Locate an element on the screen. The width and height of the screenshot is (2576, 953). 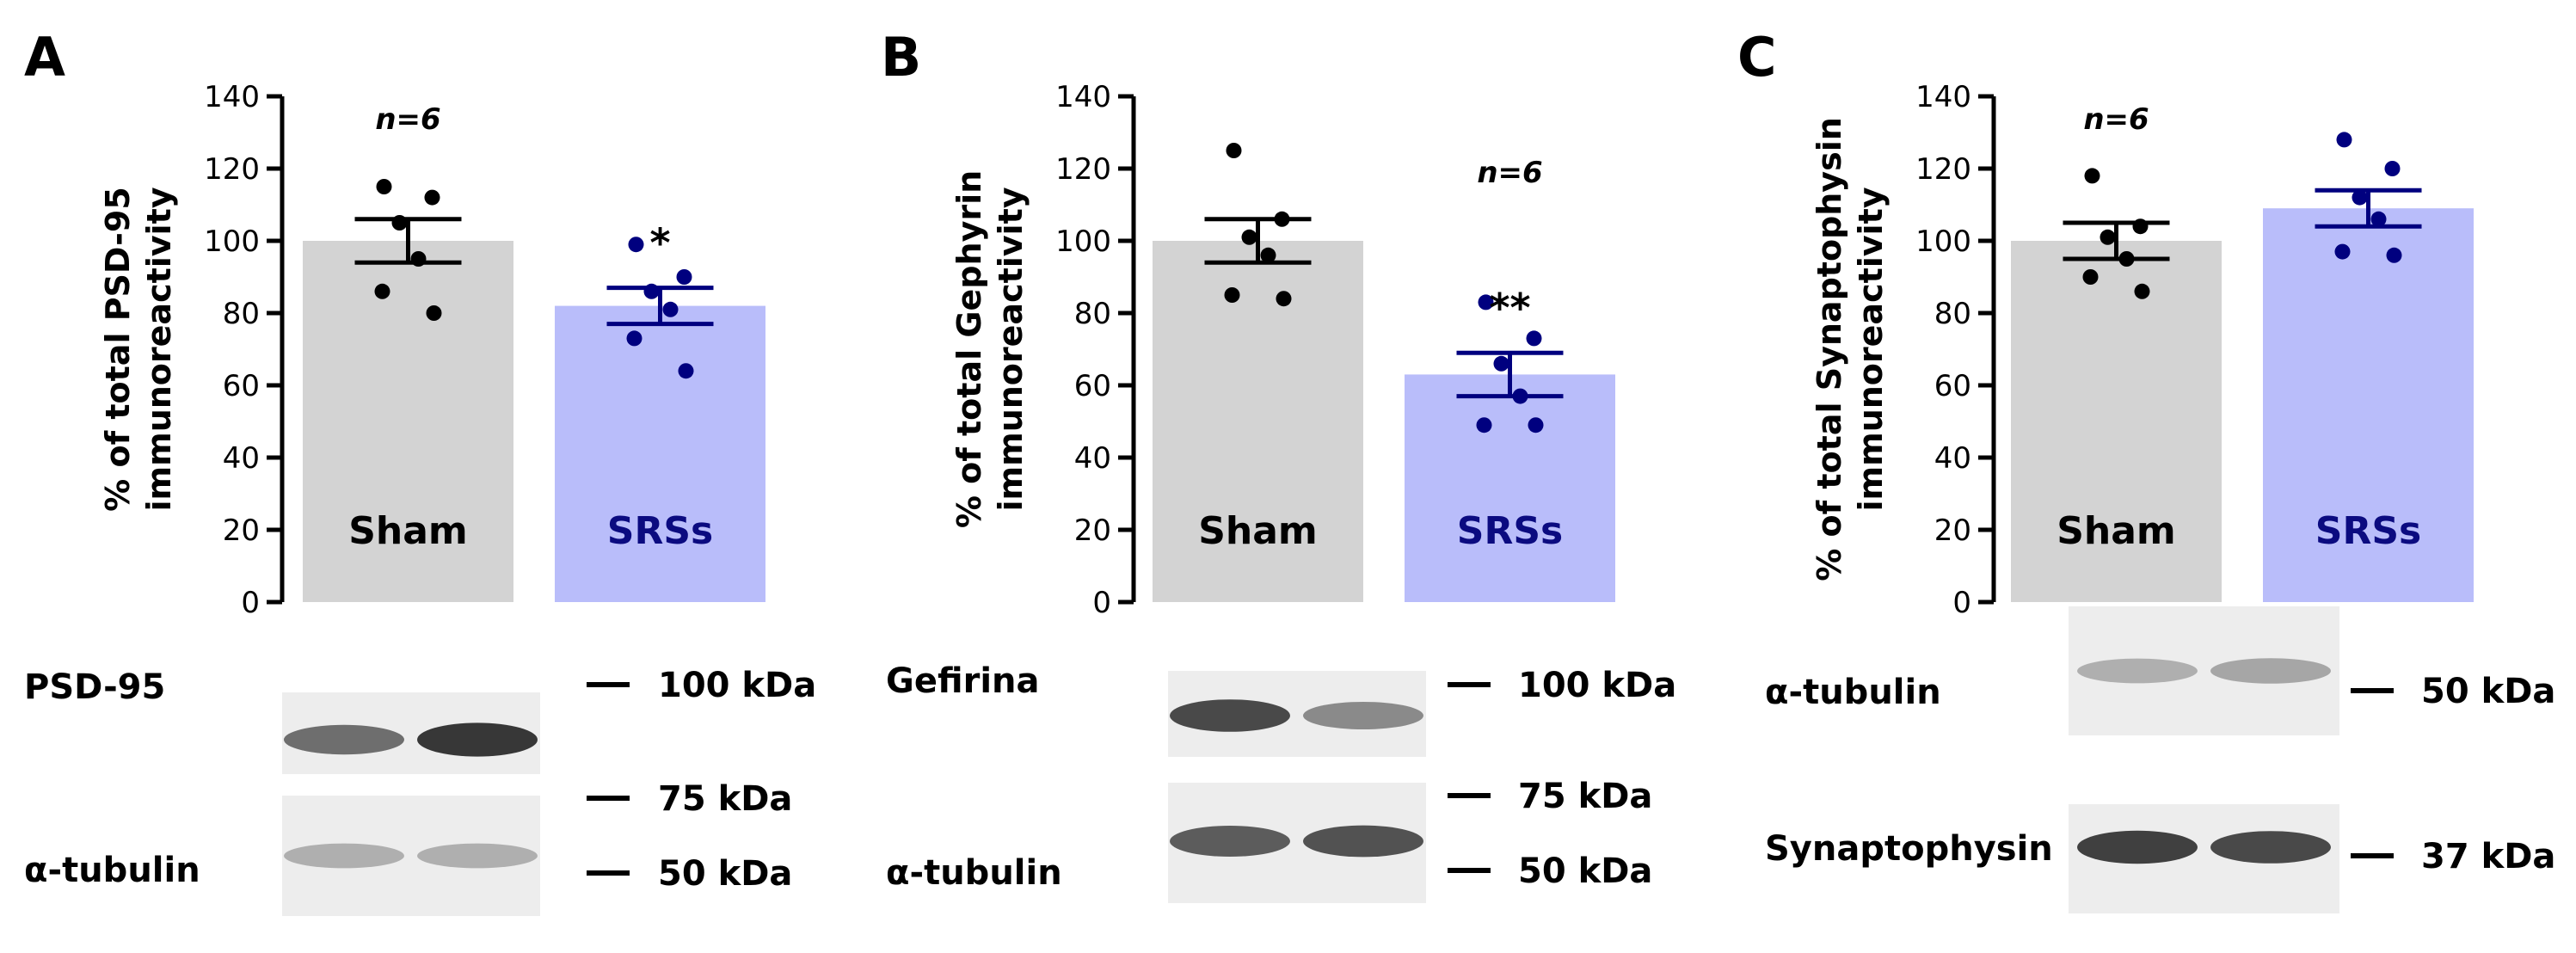
y-axis-label-line: % of total PSD-95 is located at coordinates (118, 349).